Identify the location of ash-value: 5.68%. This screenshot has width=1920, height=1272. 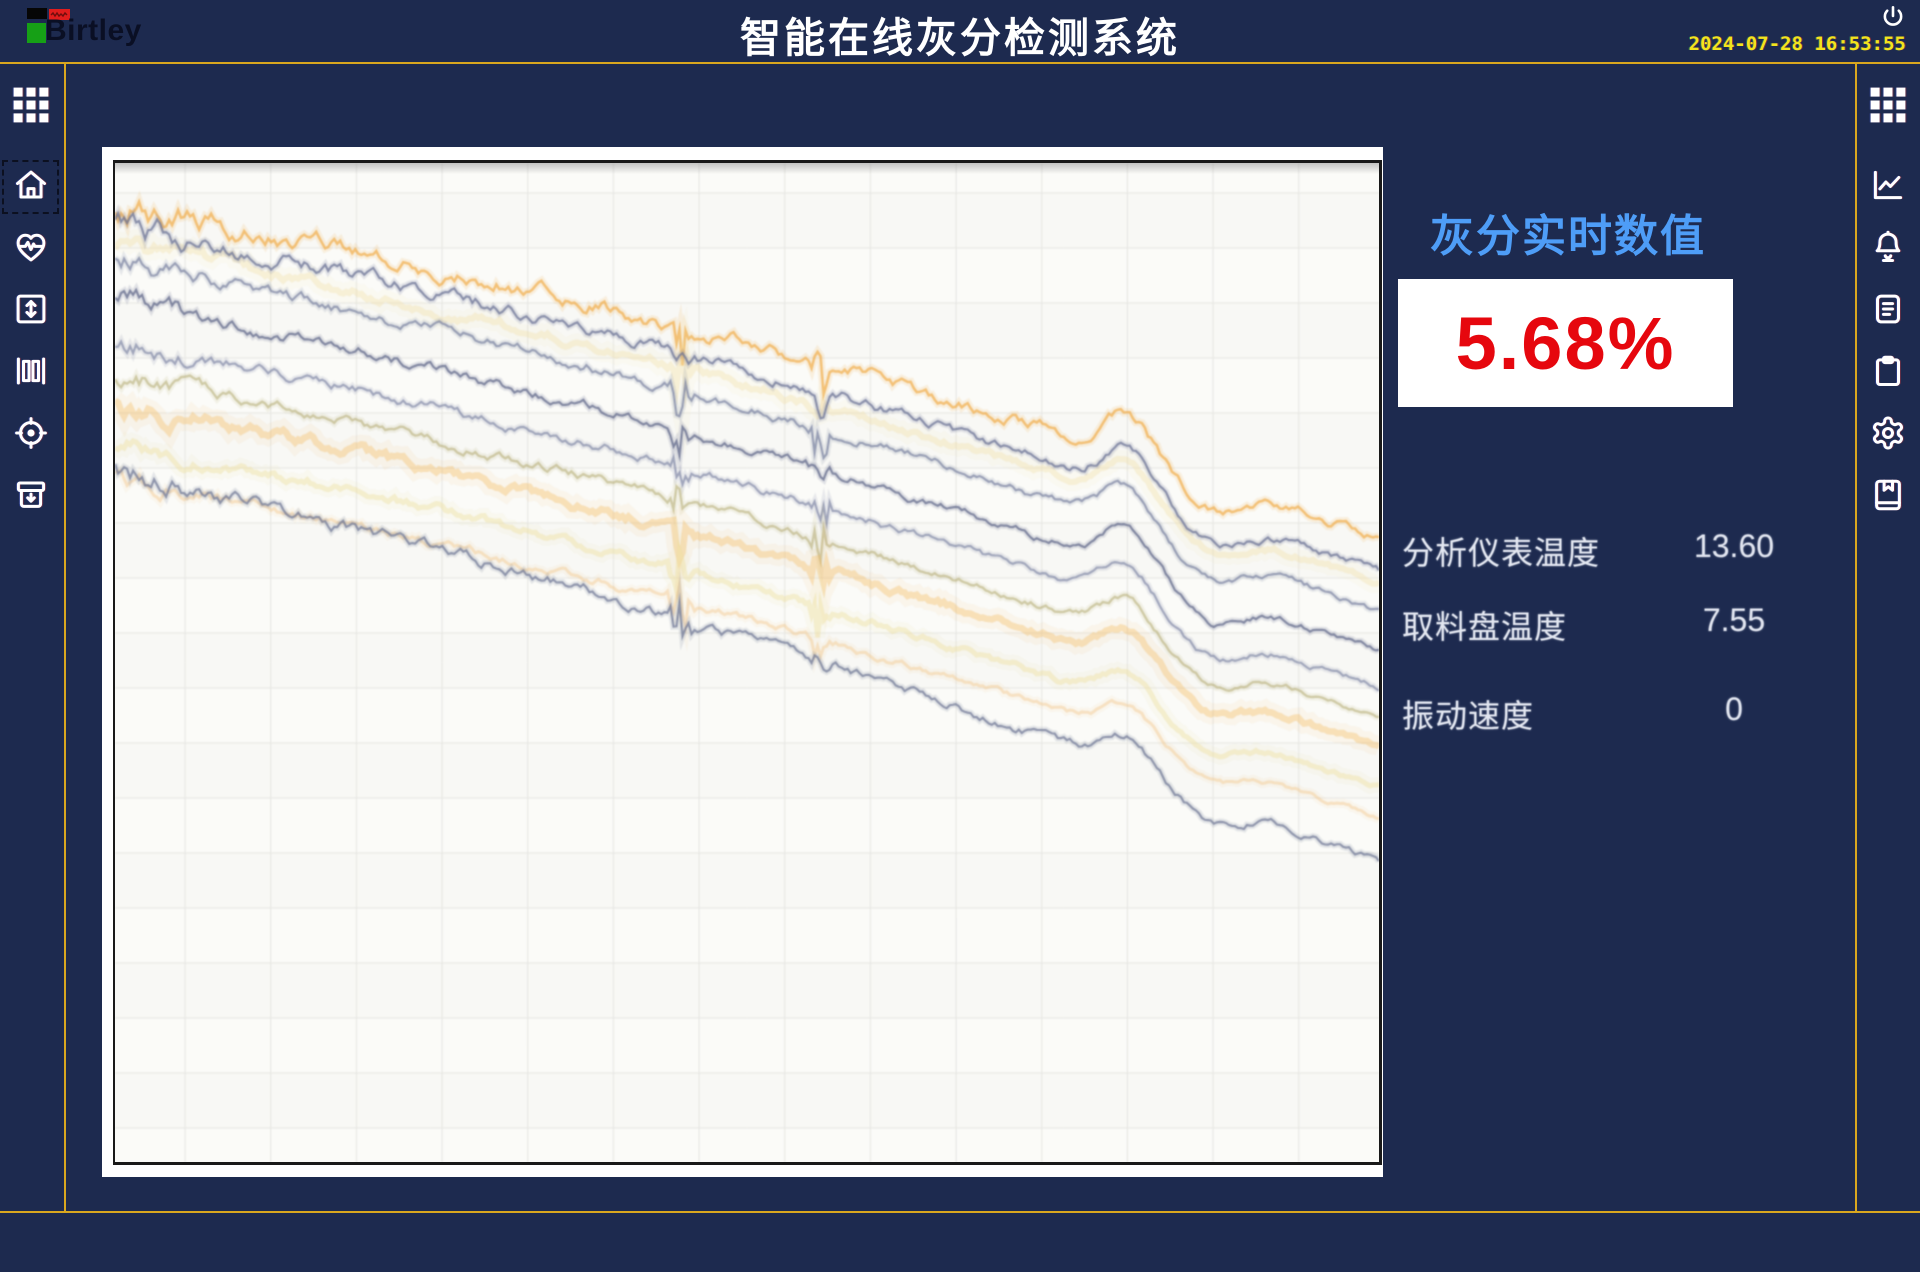
(1565, 343).